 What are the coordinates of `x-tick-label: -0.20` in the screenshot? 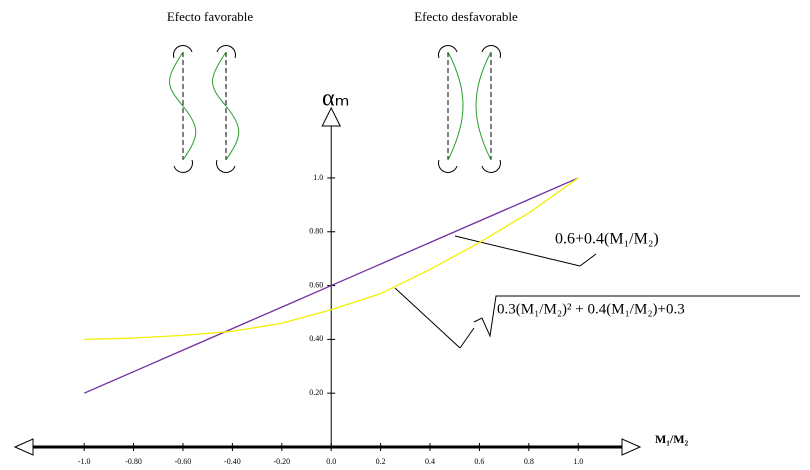 It's located at (281, 461).